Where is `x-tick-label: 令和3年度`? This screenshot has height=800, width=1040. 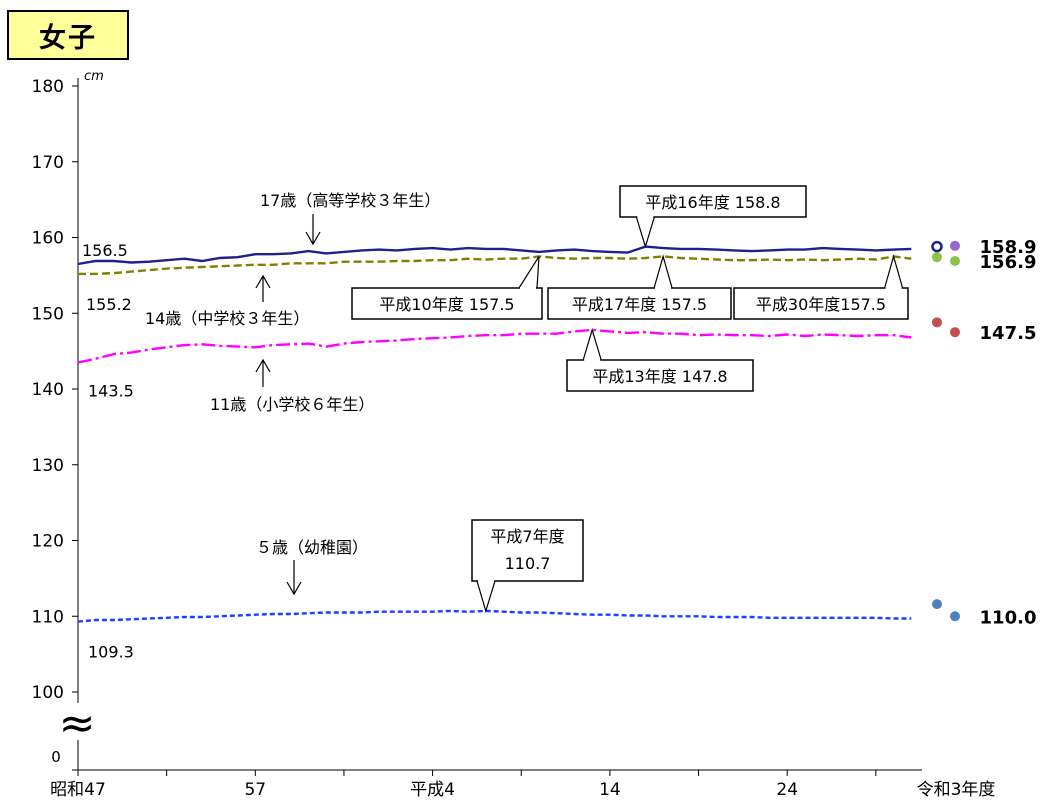 x-tick-label: 令和3年度 is located at coordinates (956, 790).